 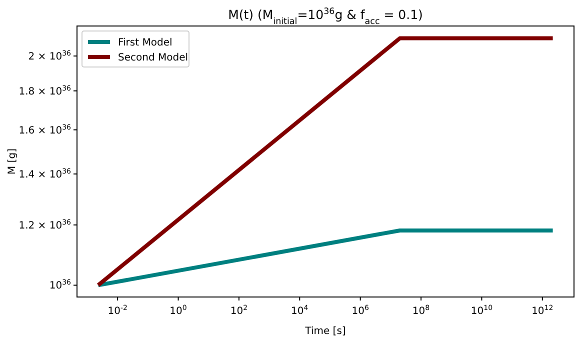 What do you see at coordinates (145, 43) in the screenshot?
I see `legend-label: First Model` at bounding box center [145, 43].